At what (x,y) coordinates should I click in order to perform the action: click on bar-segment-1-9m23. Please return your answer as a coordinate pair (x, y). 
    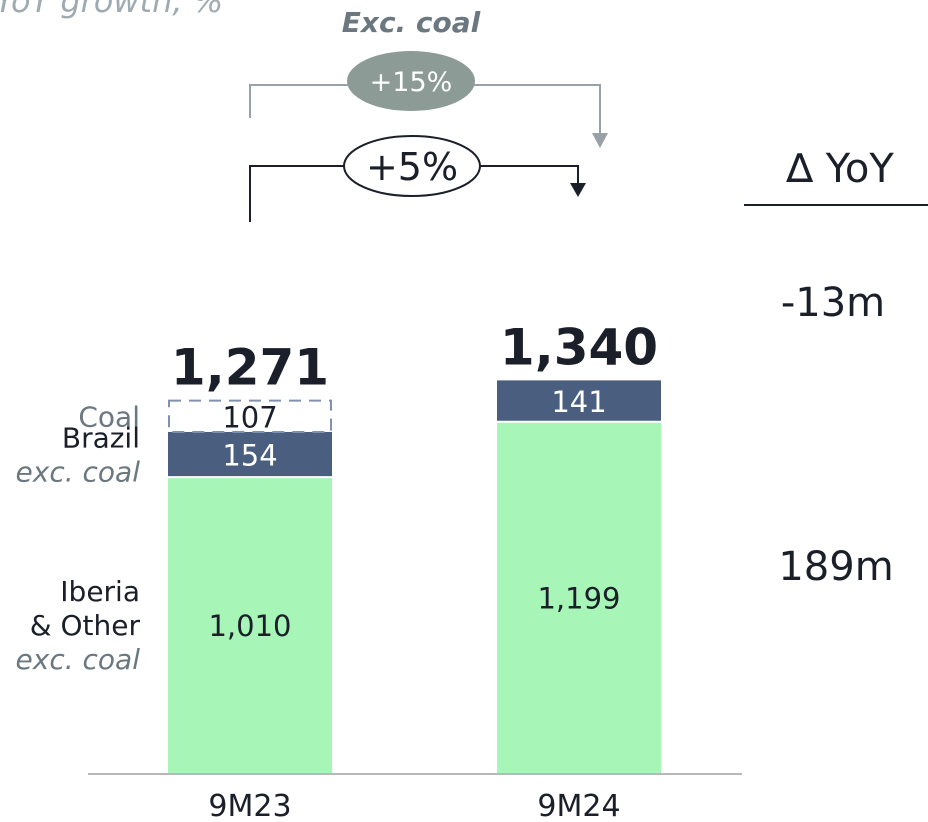
    Looking at the image, I should click on (250, 454).